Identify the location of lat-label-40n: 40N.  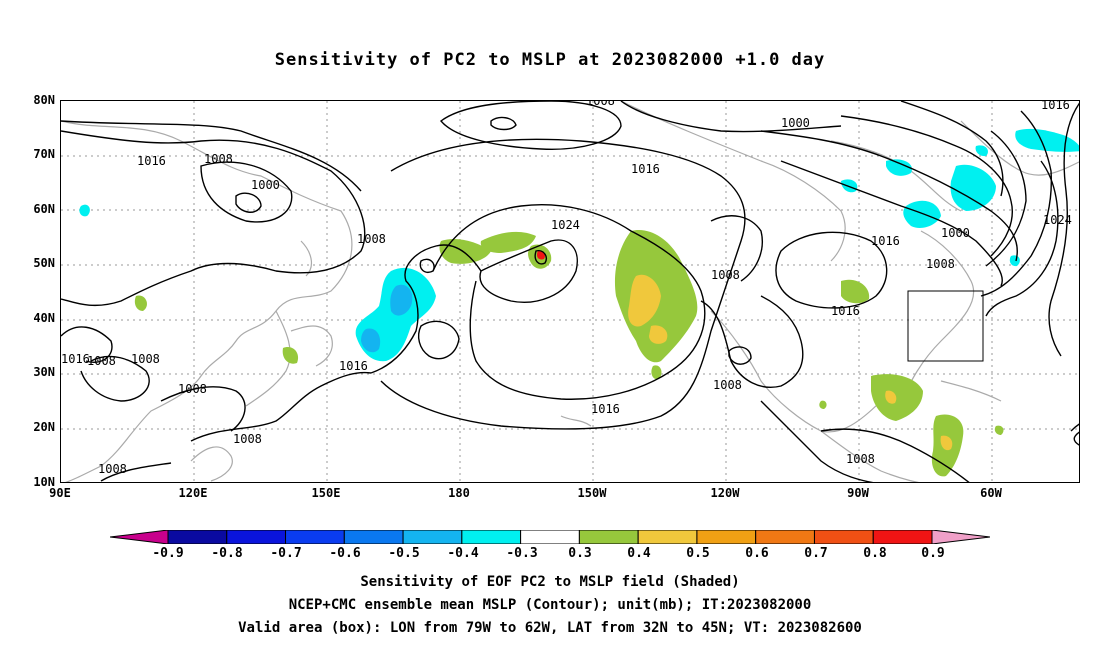
(44, 318).